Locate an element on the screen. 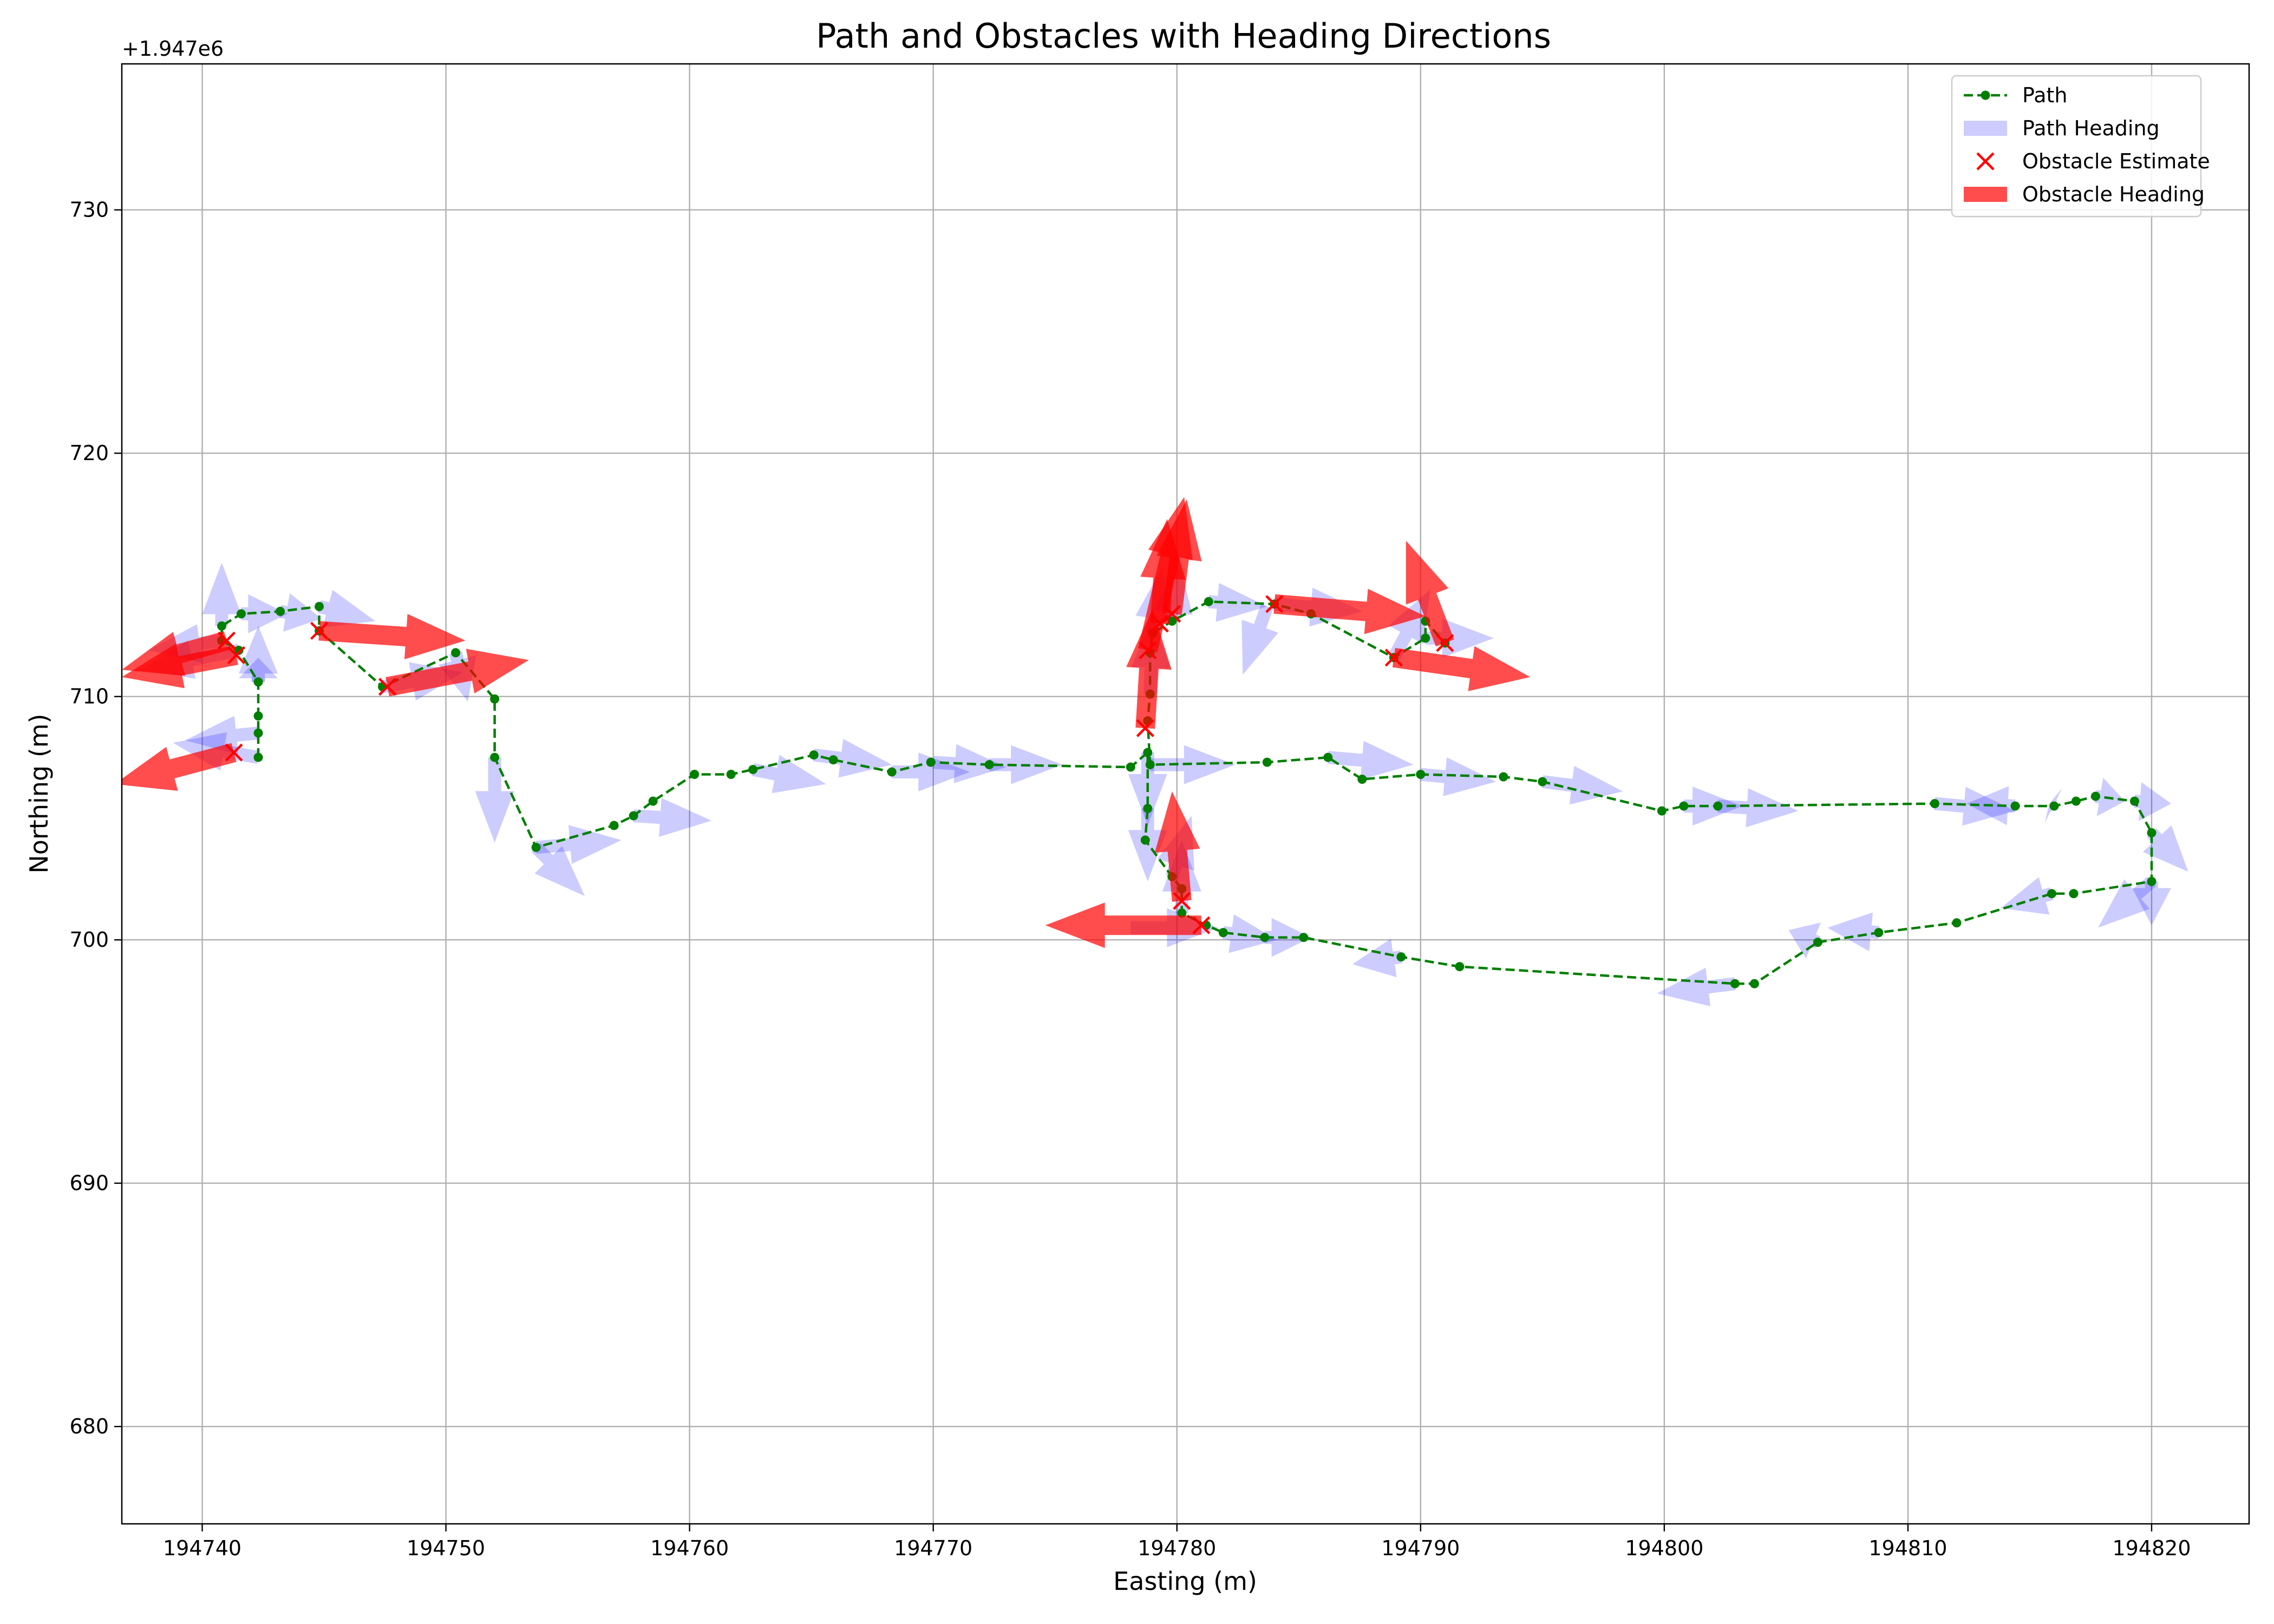 The height and width of the screenshot is (1624, 2274). y-tick-label: 710 is located at coordinates (89, 697).